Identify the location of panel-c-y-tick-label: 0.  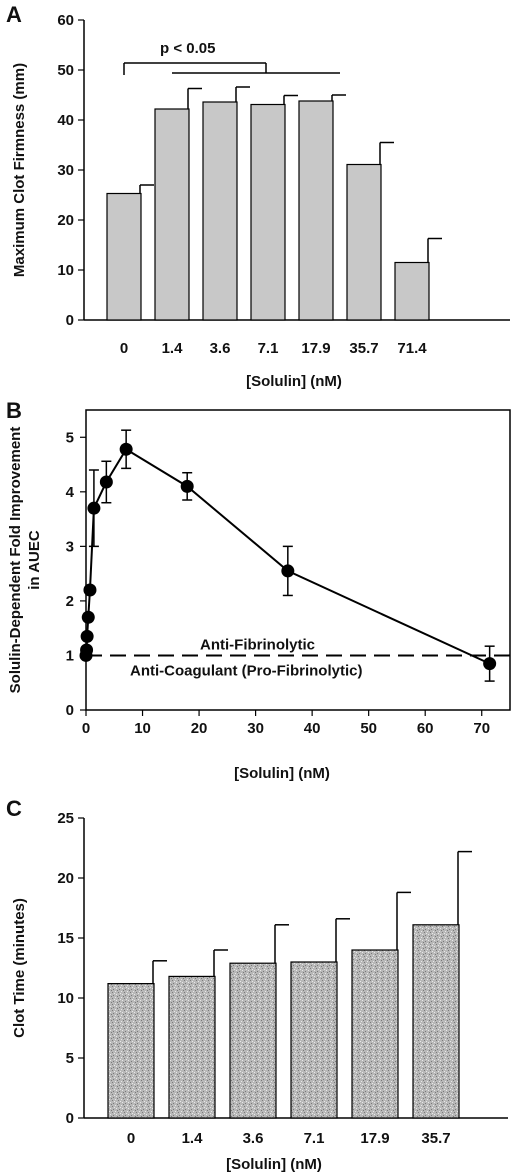
(70, 1118).